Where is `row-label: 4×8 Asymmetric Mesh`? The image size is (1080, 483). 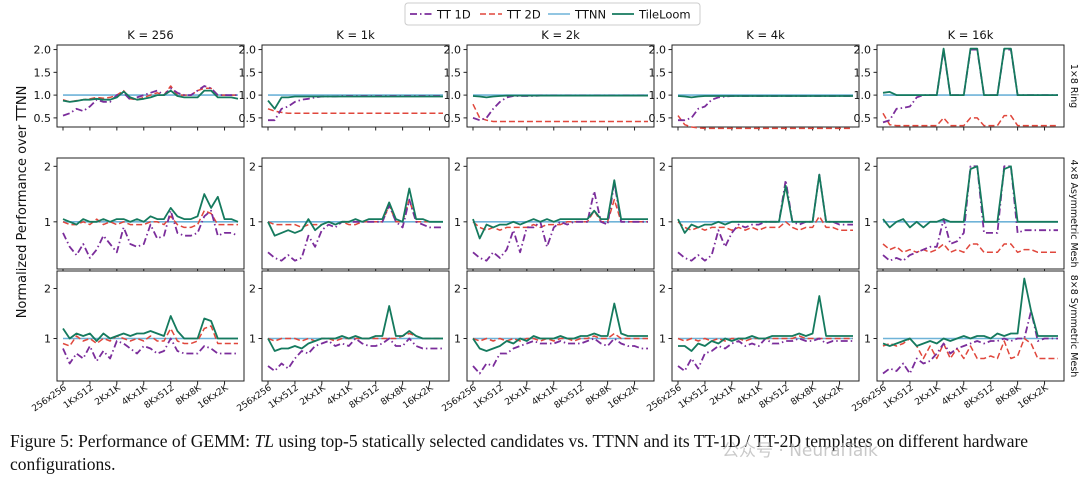
row-label: 4×8 Asymmetric Mesh is located at coordinates (1073, 213).